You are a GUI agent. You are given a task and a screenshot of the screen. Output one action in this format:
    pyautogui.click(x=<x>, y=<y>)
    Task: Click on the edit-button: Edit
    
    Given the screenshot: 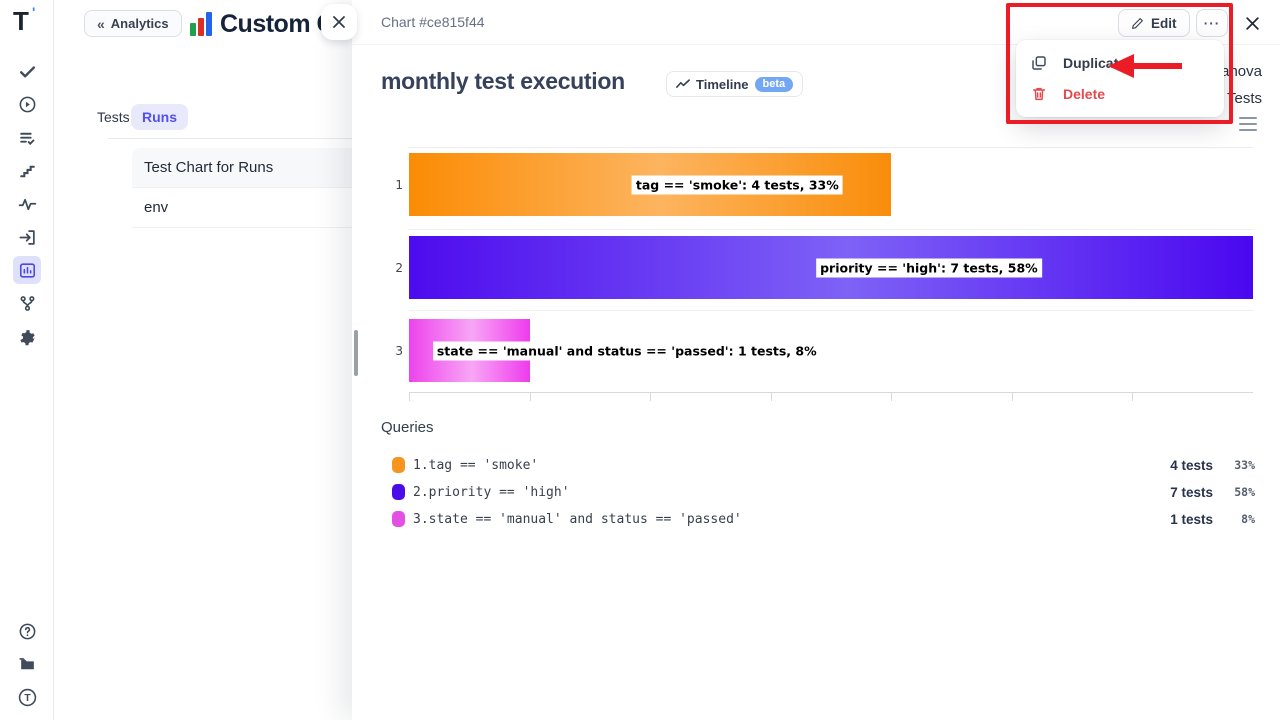 What is the action you would take?
    pyautogui.click(x=1154, y=23)
    